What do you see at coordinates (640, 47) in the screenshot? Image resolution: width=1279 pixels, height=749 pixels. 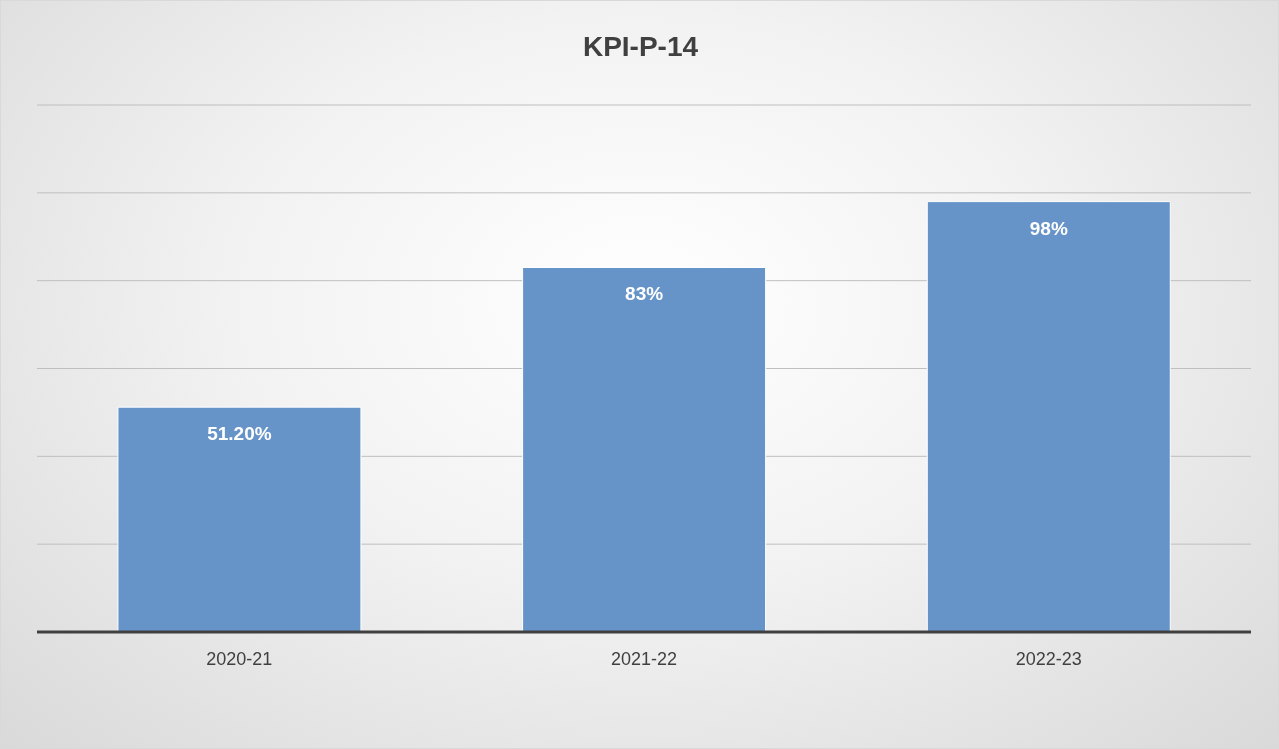 I see `chart-title: KPI-P-14` at bounding box center [640, 47].